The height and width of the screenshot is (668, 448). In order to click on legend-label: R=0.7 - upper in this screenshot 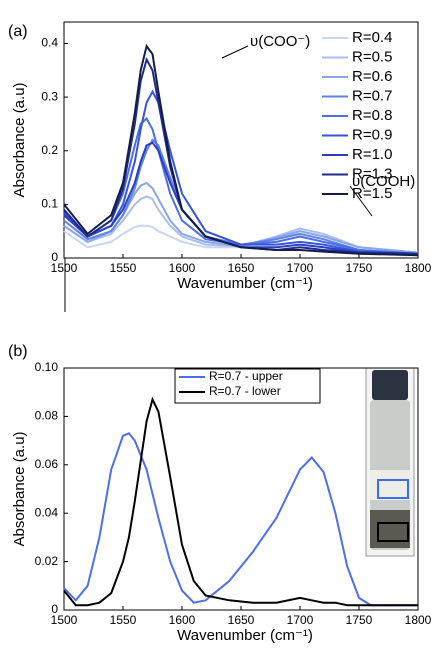, I will do `click(246, 376)`.